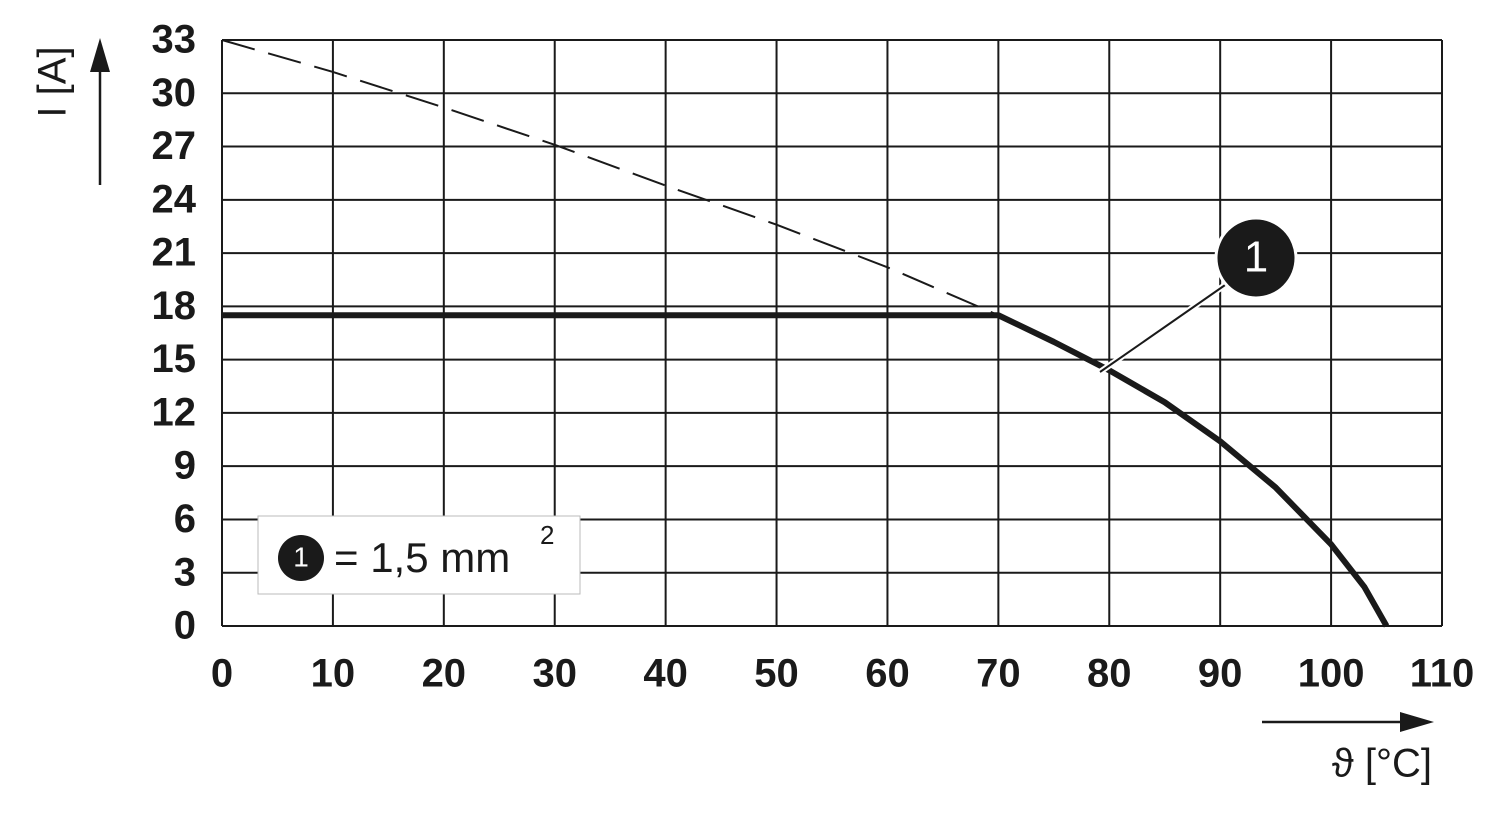 The width and height of the screenshot is (1500, 820). Describe the element at coordinates (1109, 674) in the screenshot. I see `x-tick-label: 80` at that location.